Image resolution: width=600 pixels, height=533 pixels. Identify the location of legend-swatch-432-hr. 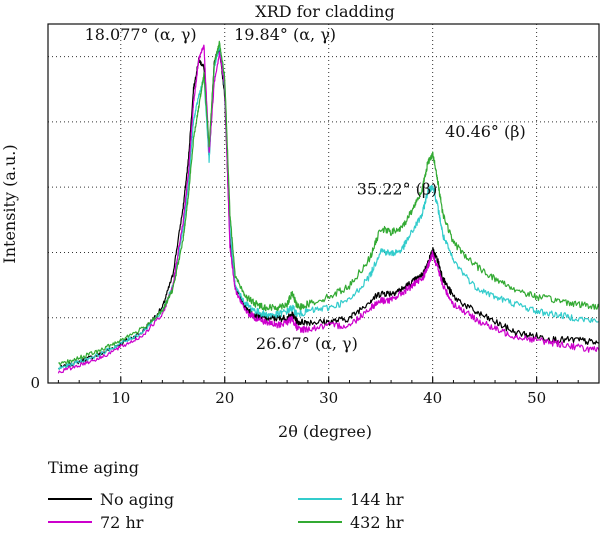
(320, 522).